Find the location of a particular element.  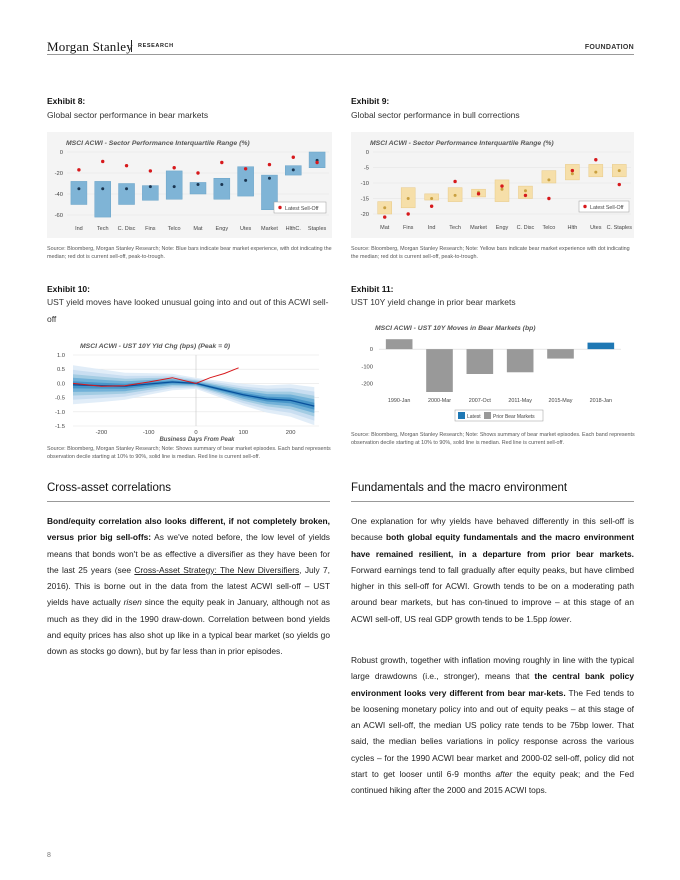

x-tick-label: Fins is located at coordinates (150, 229).